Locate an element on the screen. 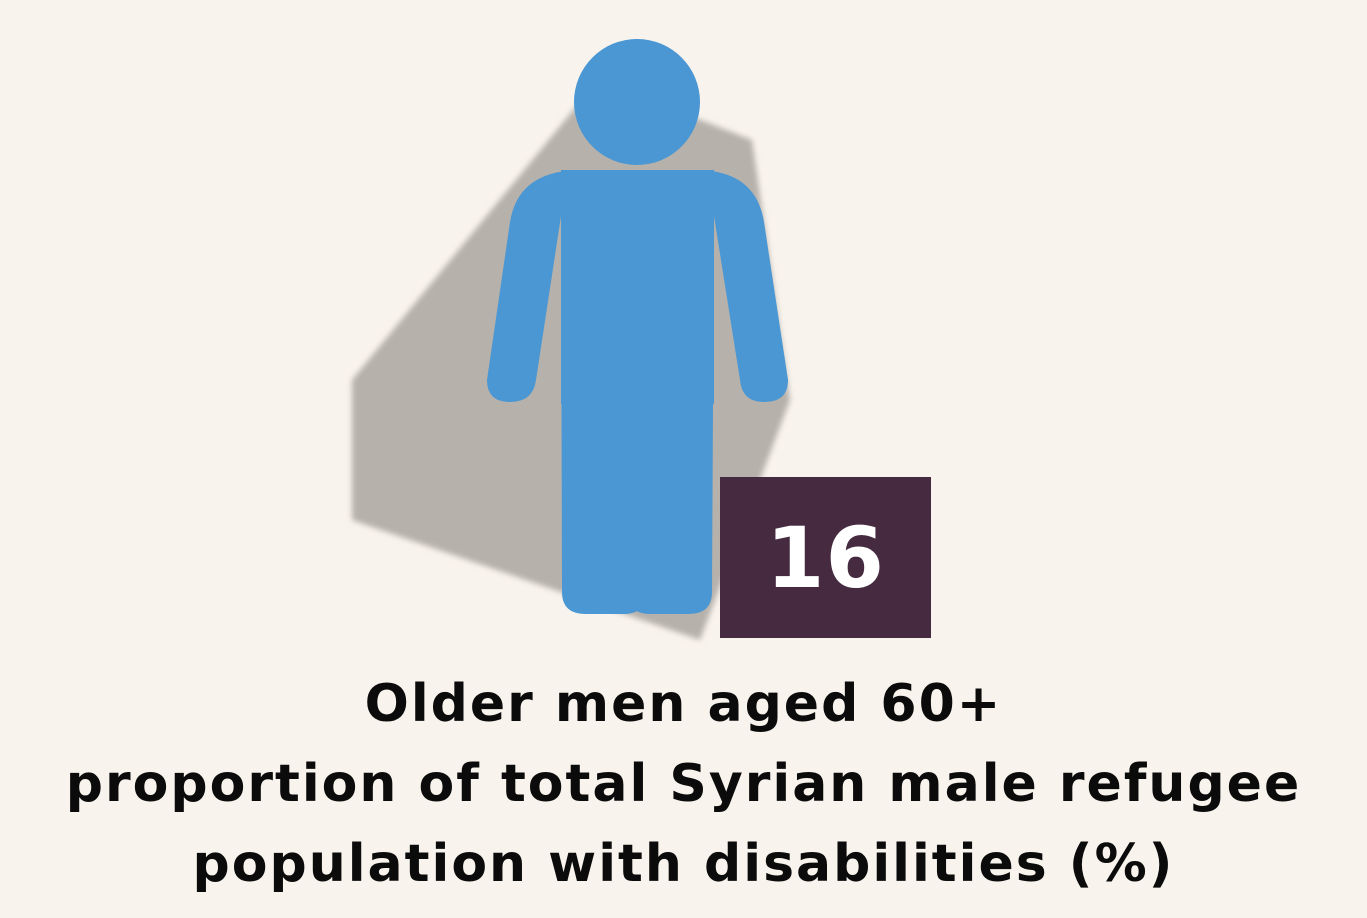 This screenshot has height=918, width=1367. caption-line-2: proportion of total Syrian male refugee is located at coordinates (683, 784).